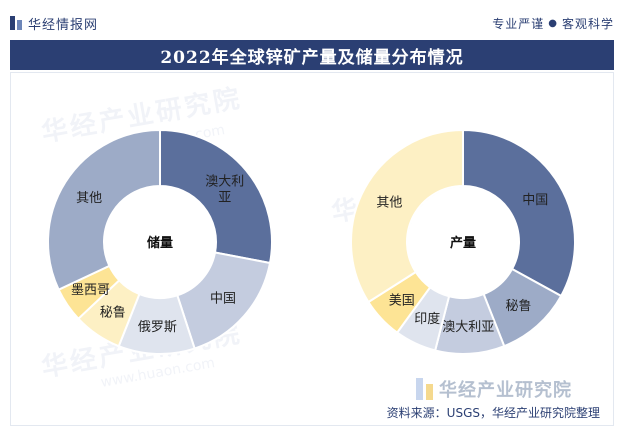  I want to click on brand: 华经情报网, so click(54, 23).